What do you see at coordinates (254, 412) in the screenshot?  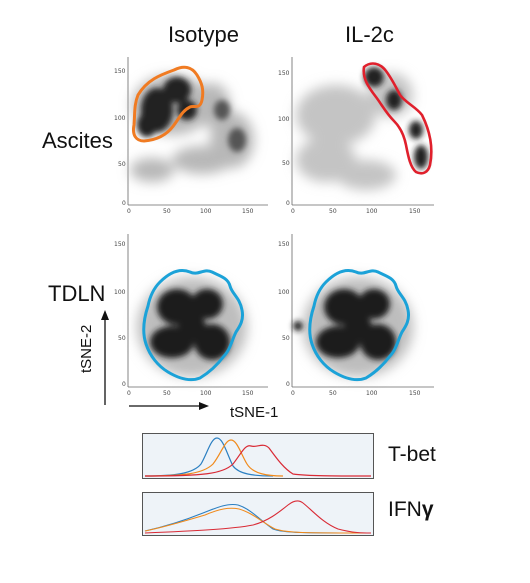 I see `x-axis-label: tSNE-1` at bounding box center [254, 412].